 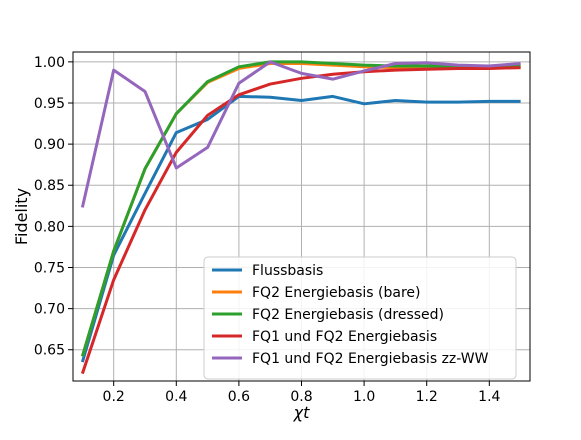 What do you see at coordinates (49, 268) in the screenshot?
I see `y-tick-label: 0.75` at bounding box center [49, 268].